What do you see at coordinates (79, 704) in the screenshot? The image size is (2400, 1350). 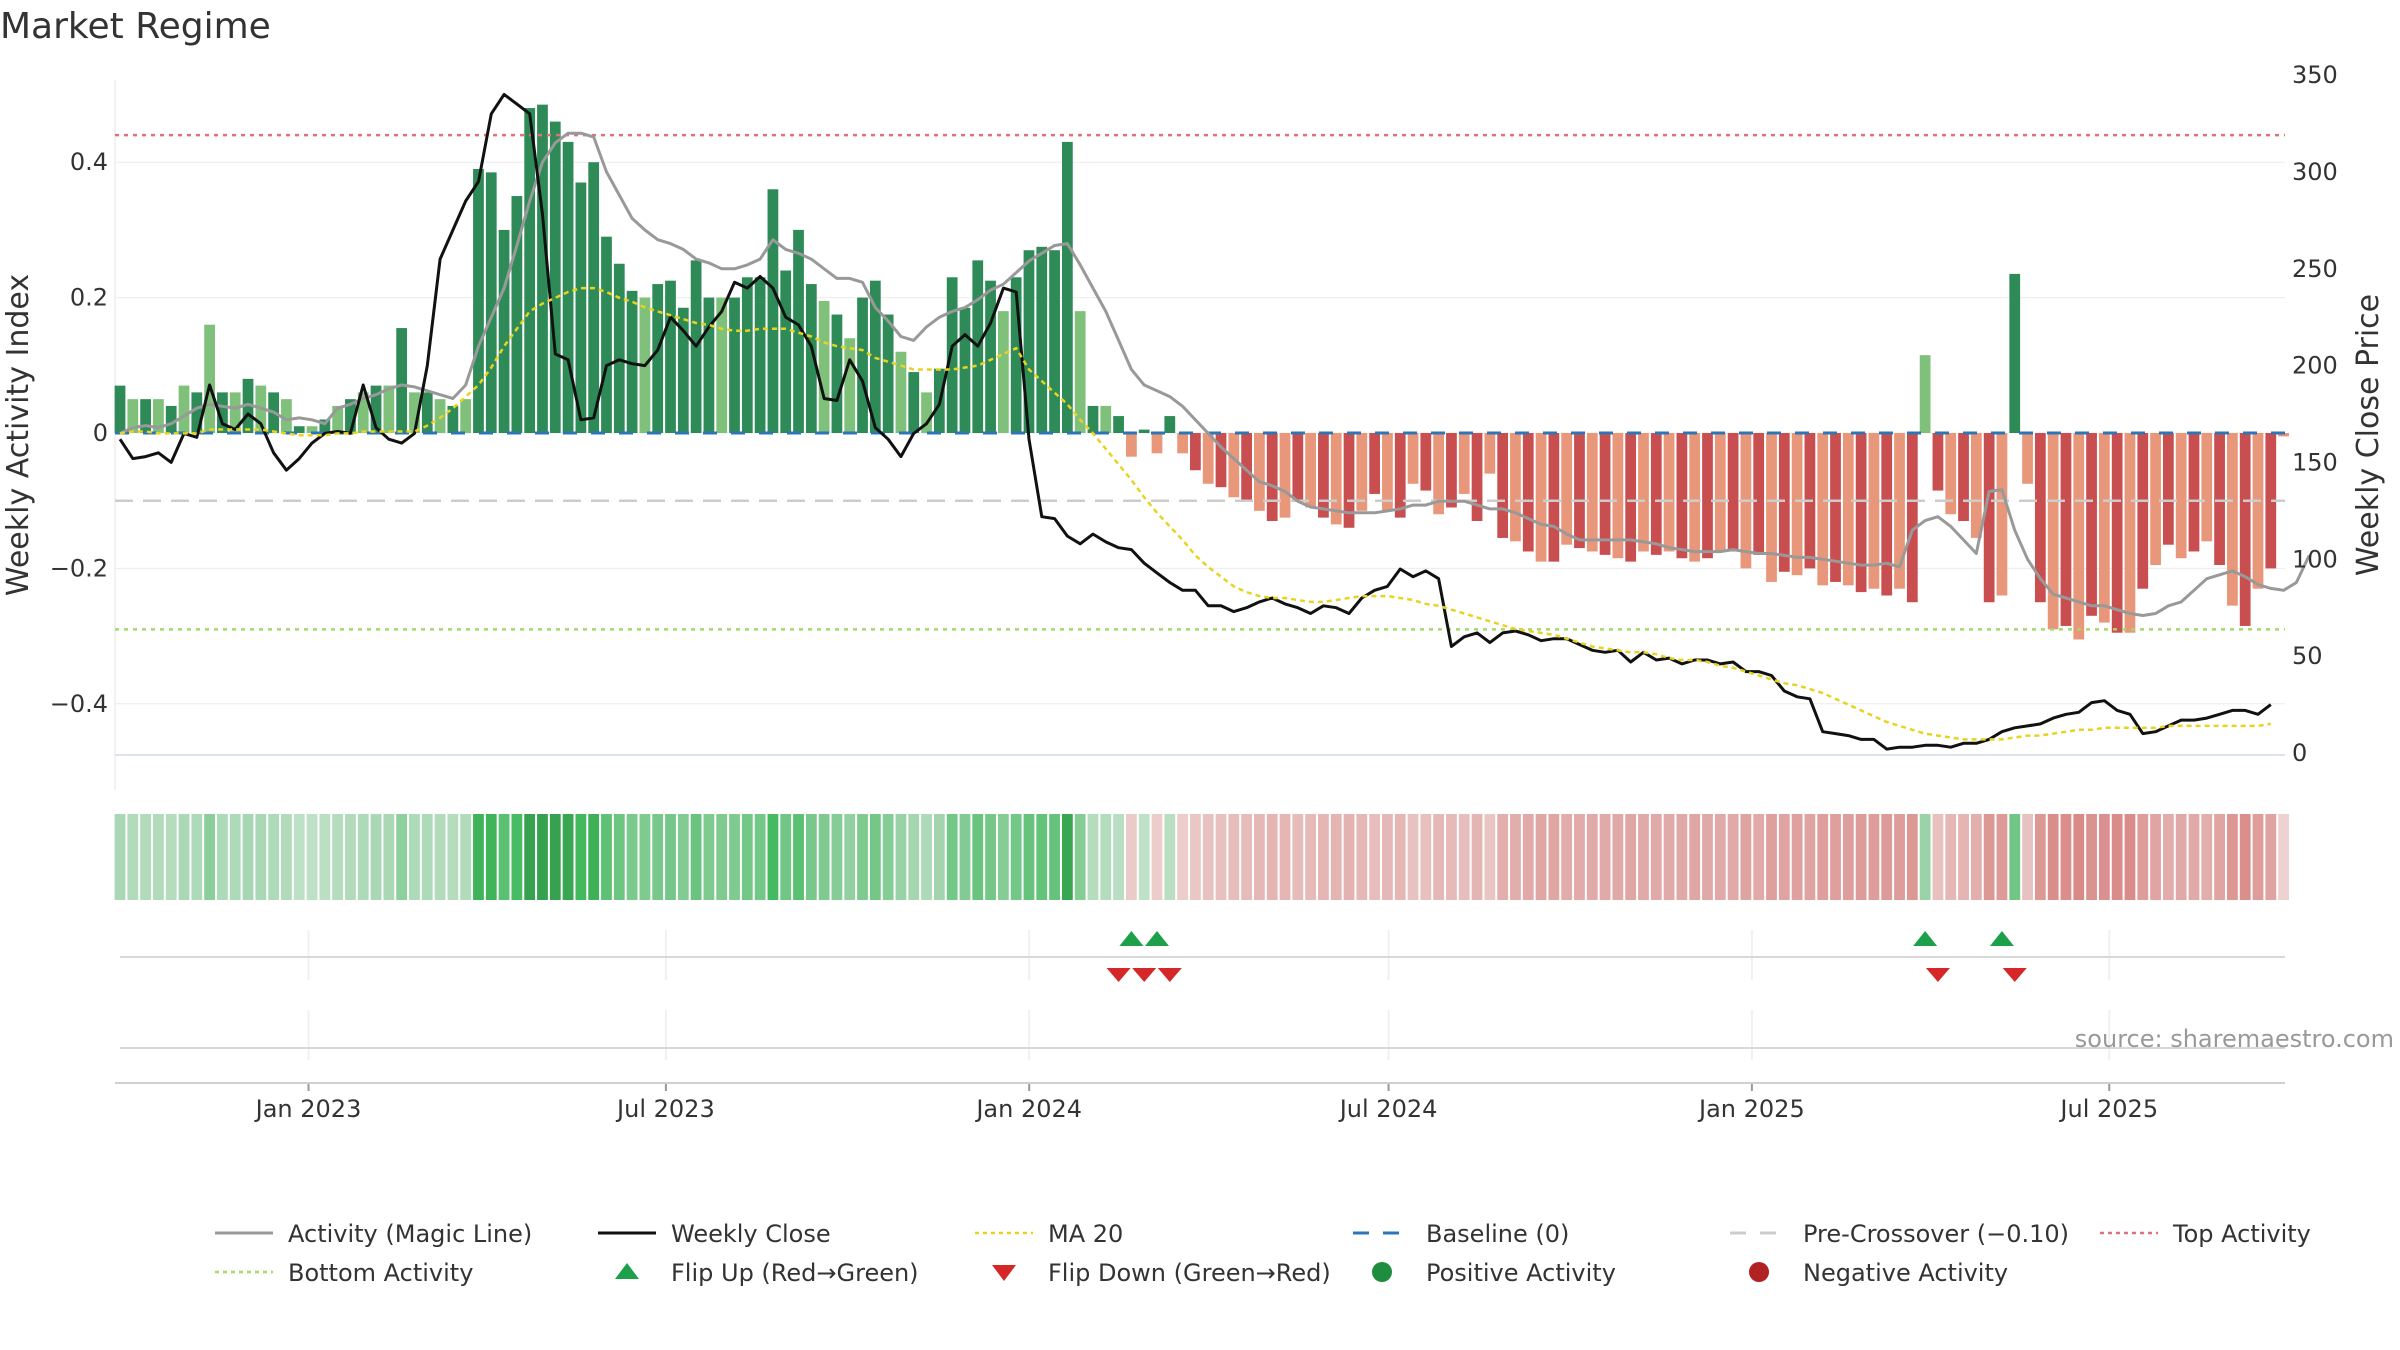 I see `y-left-tick-label: −0.4` at bounding box center [79, 704].